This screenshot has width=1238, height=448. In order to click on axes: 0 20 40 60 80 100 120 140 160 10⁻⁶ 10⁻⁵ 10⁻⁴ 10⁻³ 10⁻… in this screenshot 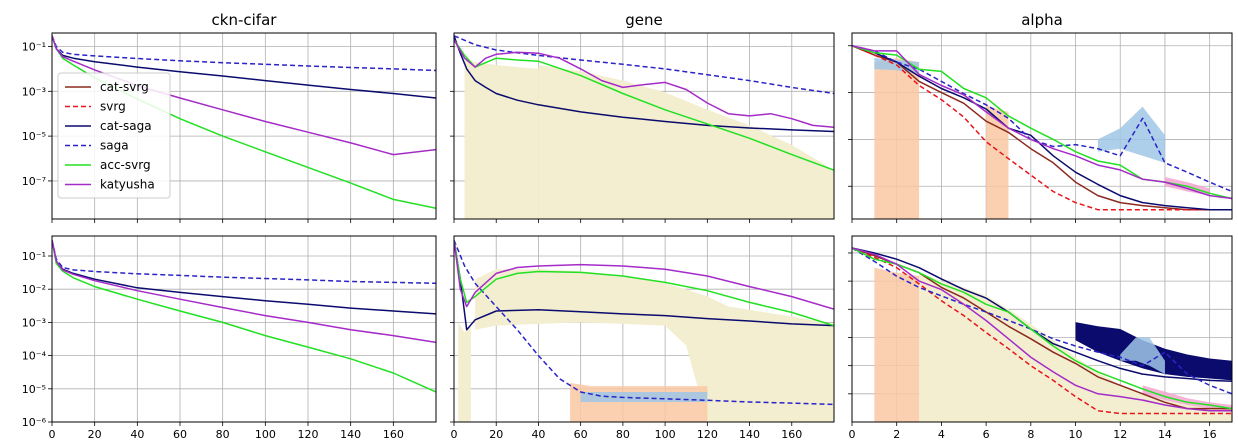, I will do `click(213, 345)`.